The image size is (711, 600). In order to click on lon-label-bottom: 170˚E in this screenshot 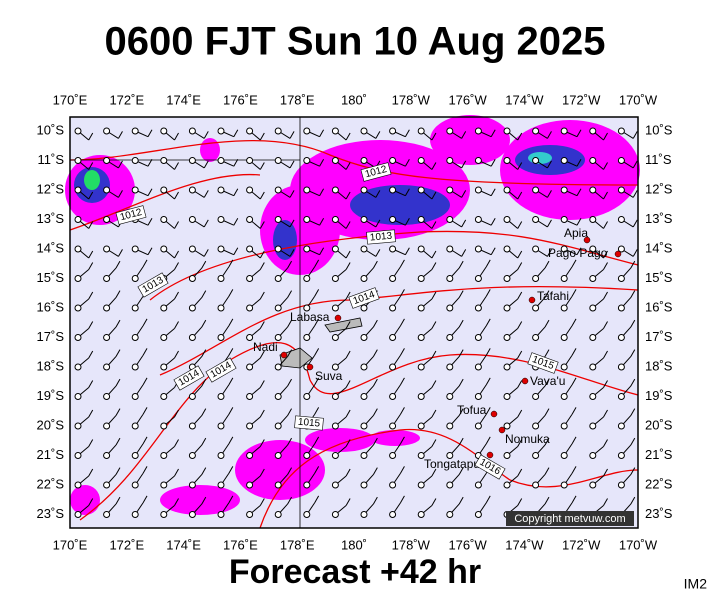, I will do `click(70, 544)`.